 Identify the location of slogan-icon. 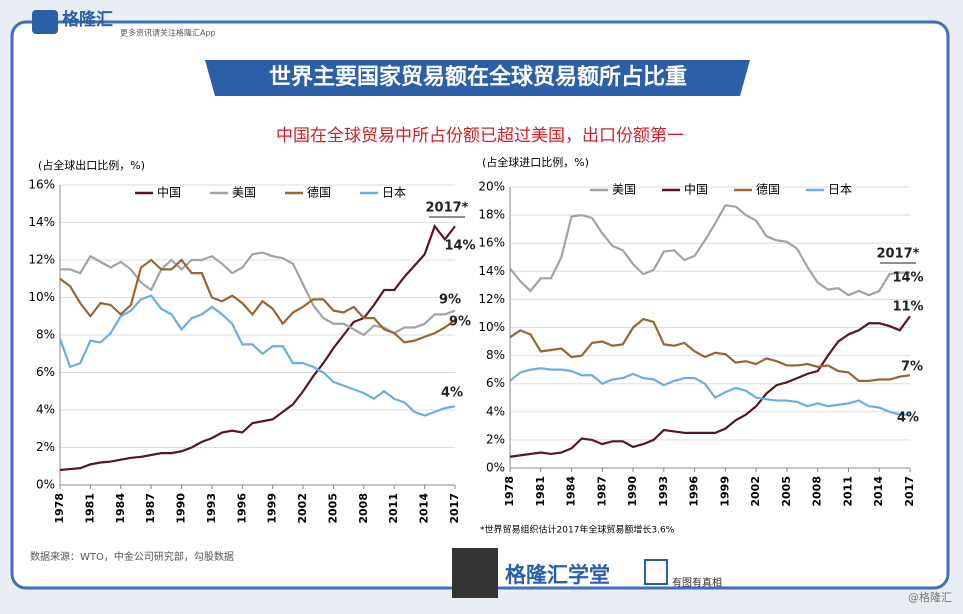
(656, 572).